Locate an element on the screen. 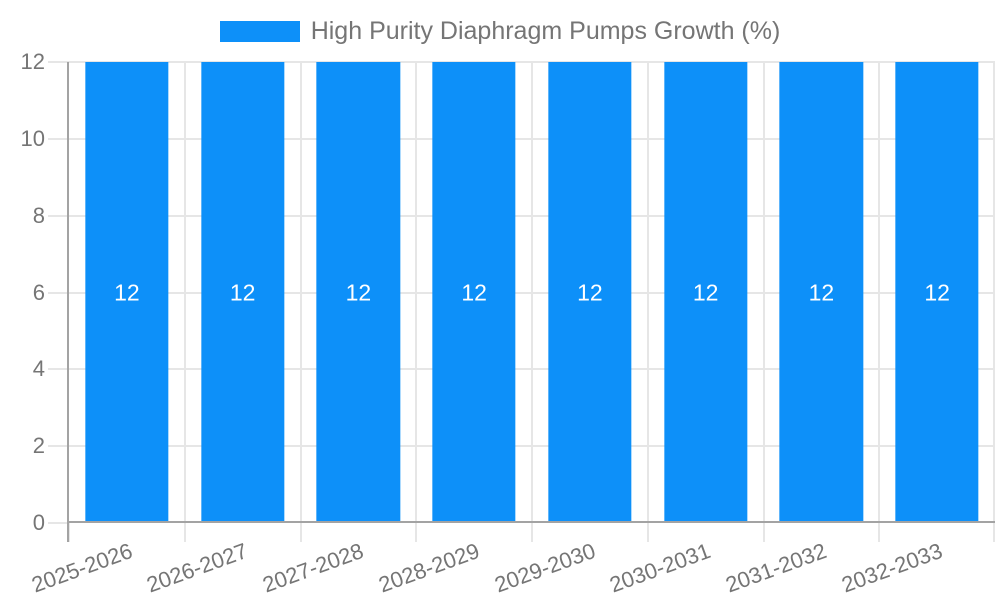  x-axis-tick-label: 2027-2028 is located at coordinates (313, 568).